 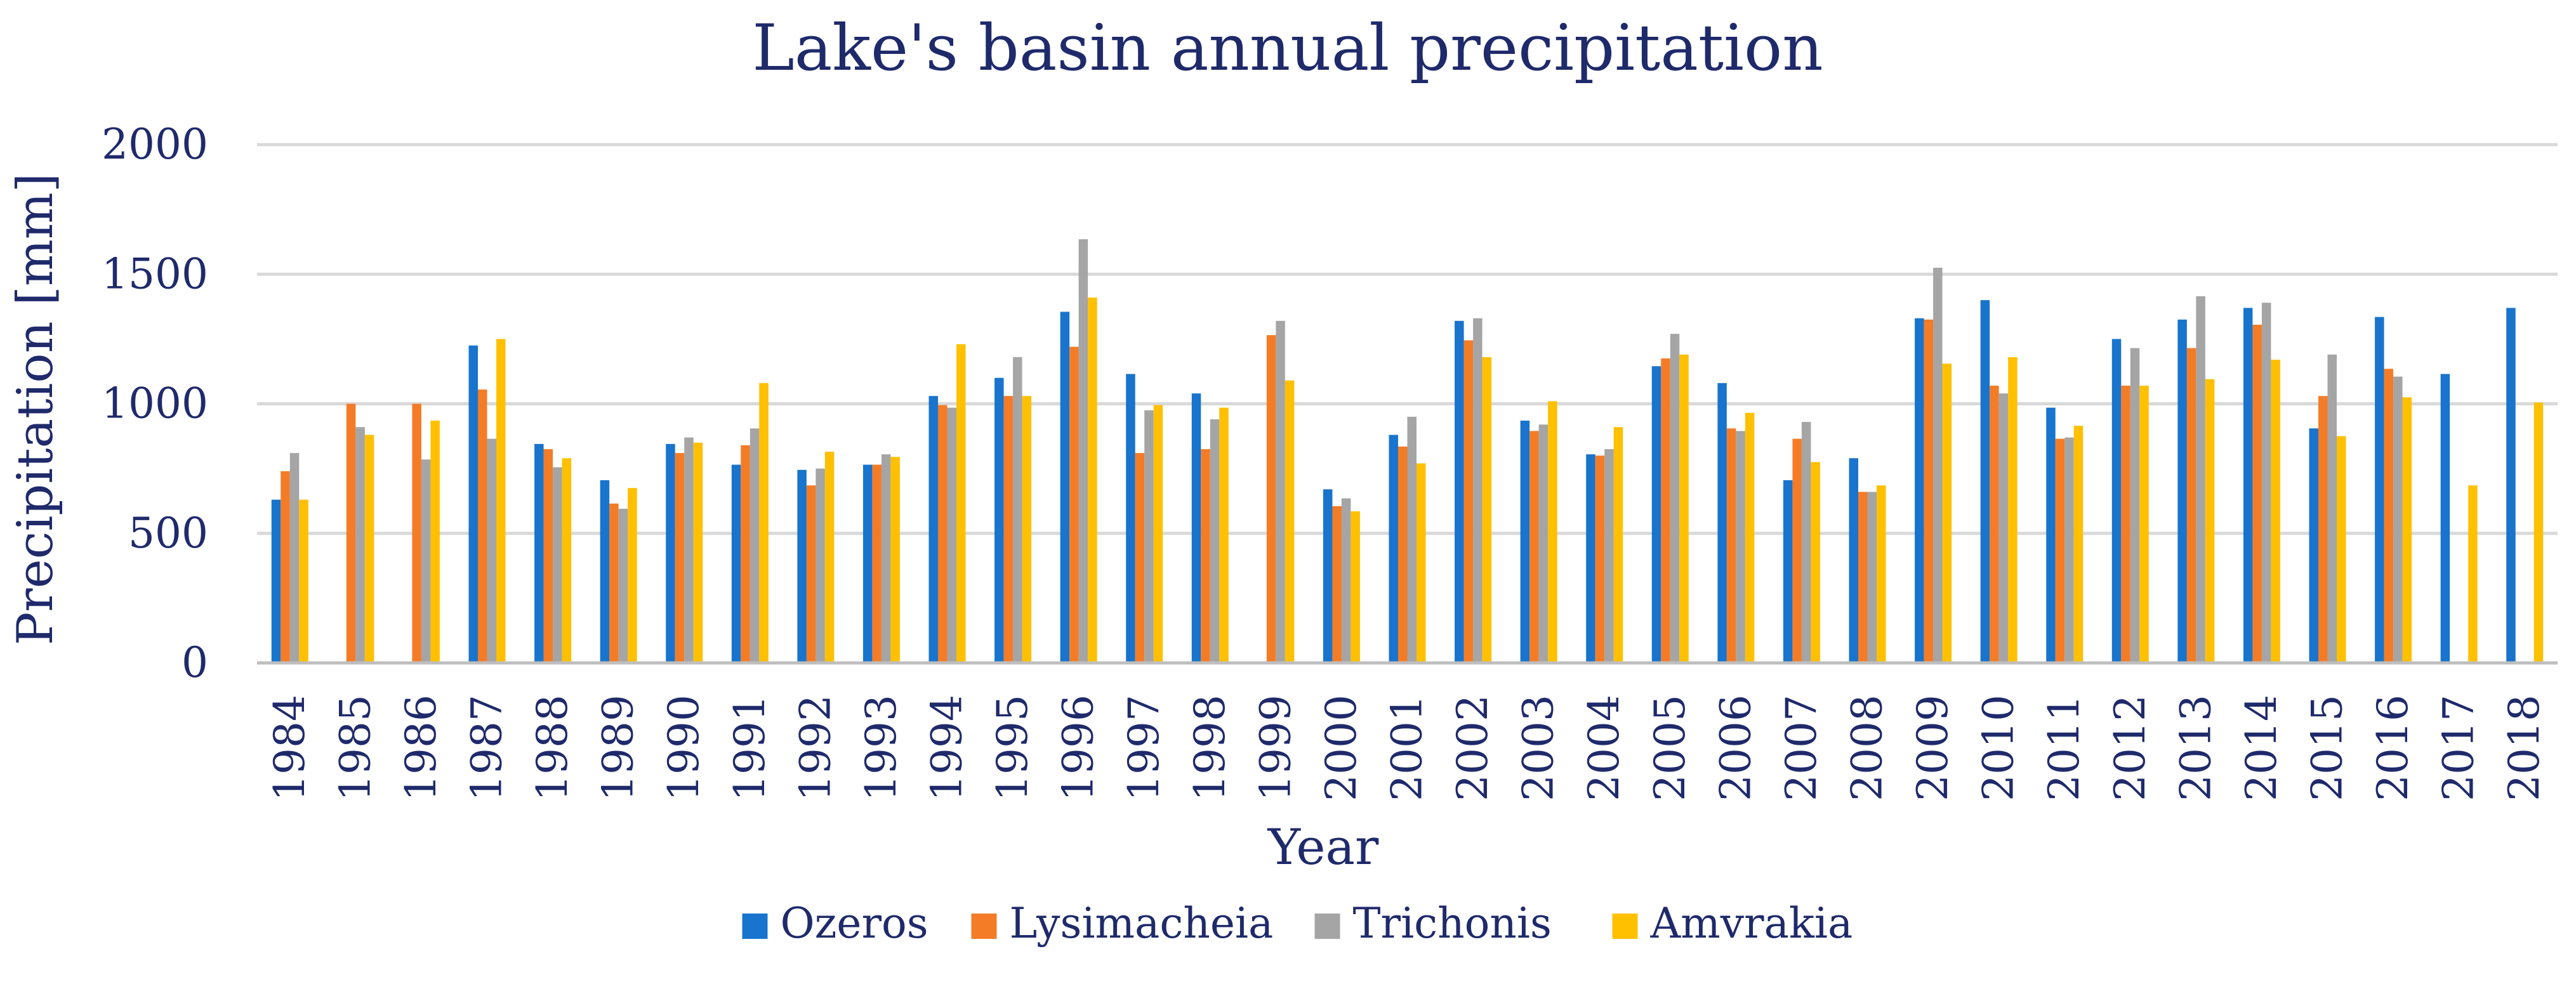 I want to click on bar-lysimacheia-2008, so click(x=1863, y=577).